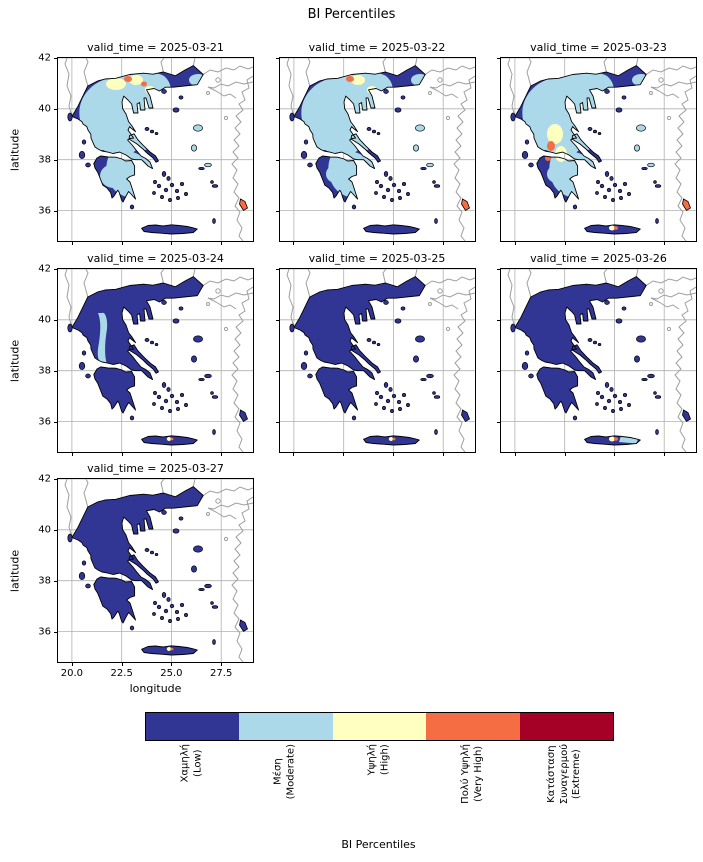 This screenshot has width=703, height=862. I want to click on facet-axes-2025-03-25: valid_time = 2025-03-25, so click(375, 354).